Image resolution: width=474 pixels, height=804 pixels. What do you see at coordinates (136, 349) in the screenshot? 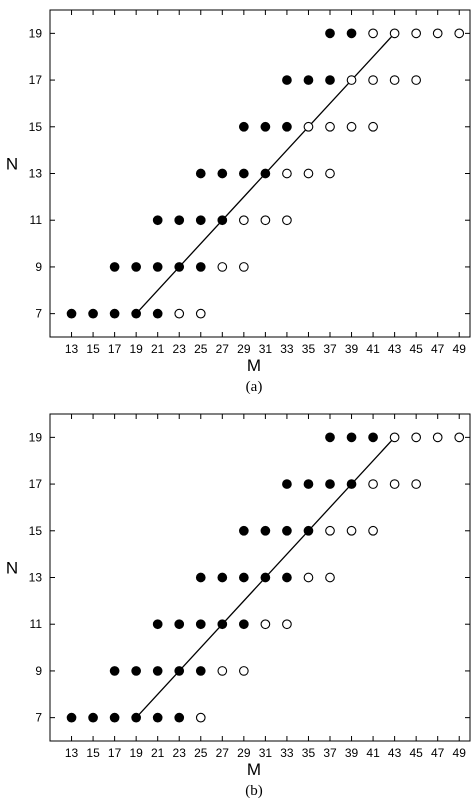
I see `x-tick-label: 19` at bounding box center [136, 349].